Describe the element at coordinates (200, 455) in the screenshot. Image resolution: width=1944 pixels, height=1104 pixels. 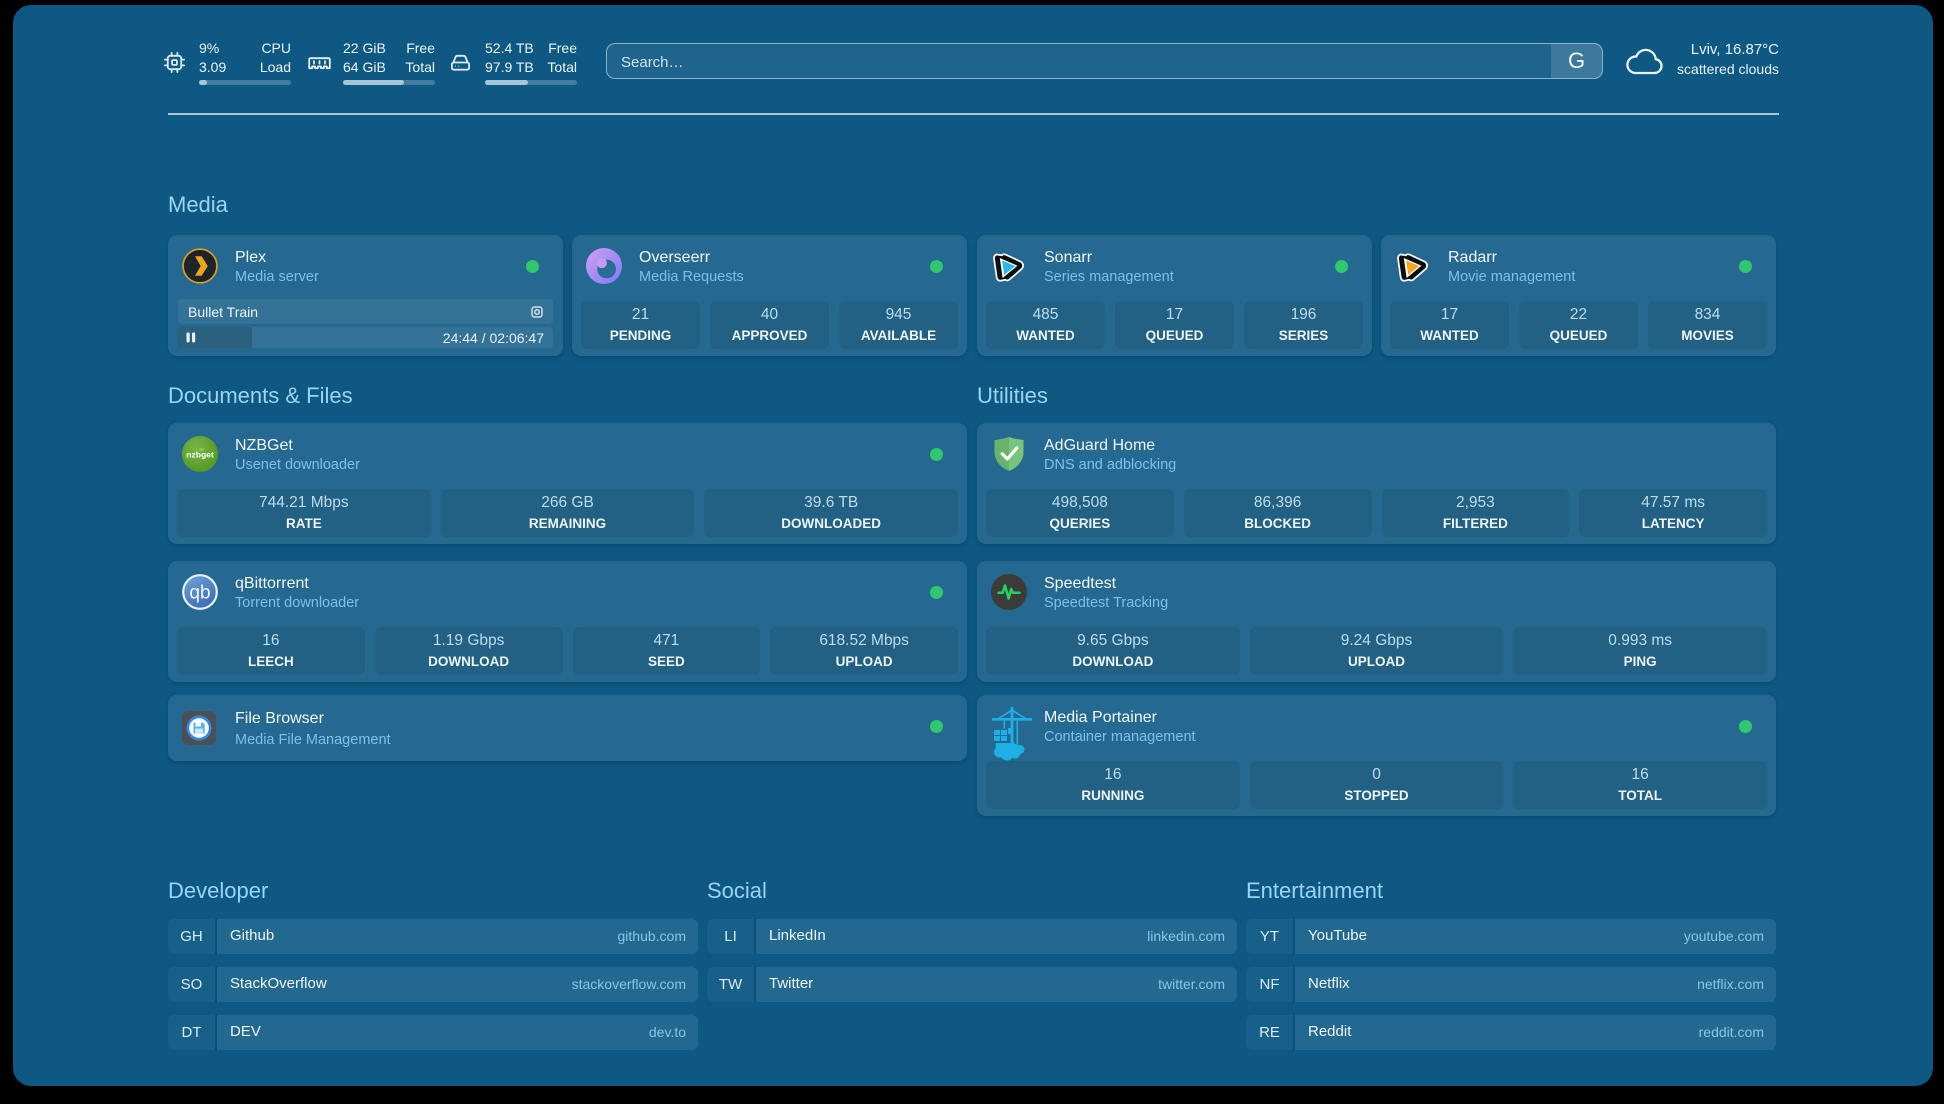
I see `svg-text: nzbget` at that location.